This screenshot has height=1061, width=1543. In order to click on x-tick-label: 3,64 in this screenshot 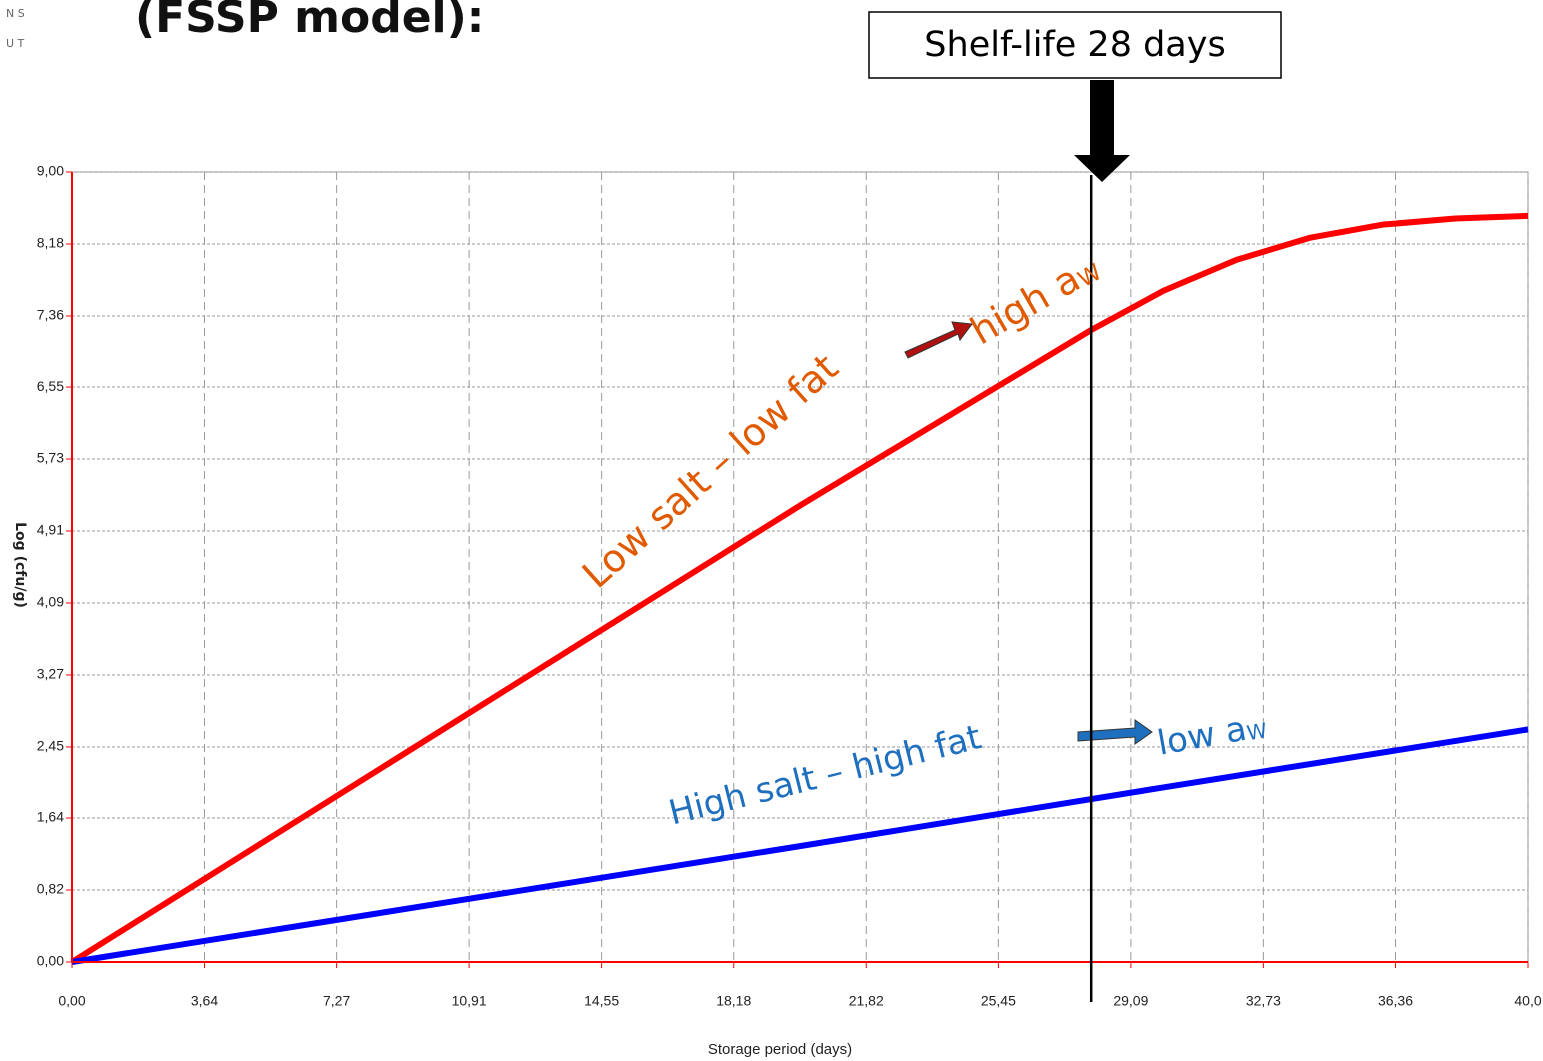, I will do `click(204, 1001)`.